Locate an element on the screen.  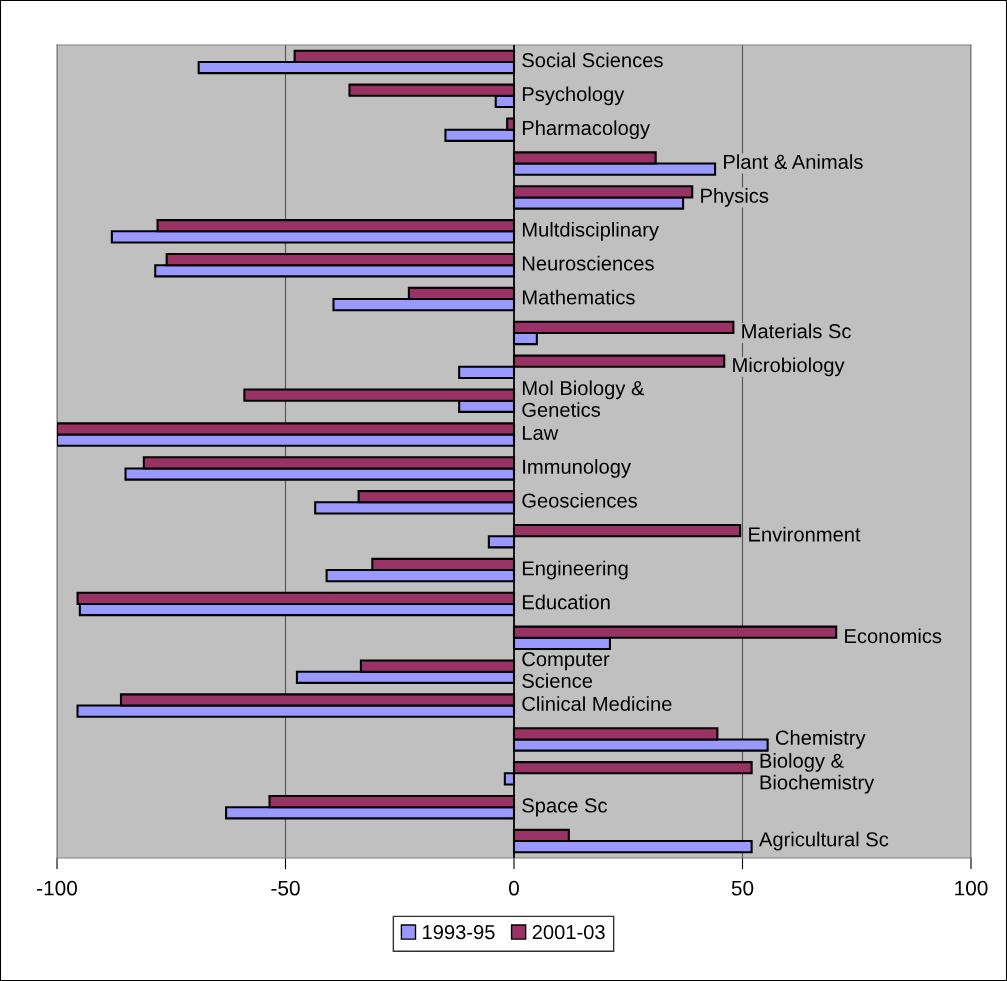
y-tick-label: Mathematics is located at coordinates (578, 297).